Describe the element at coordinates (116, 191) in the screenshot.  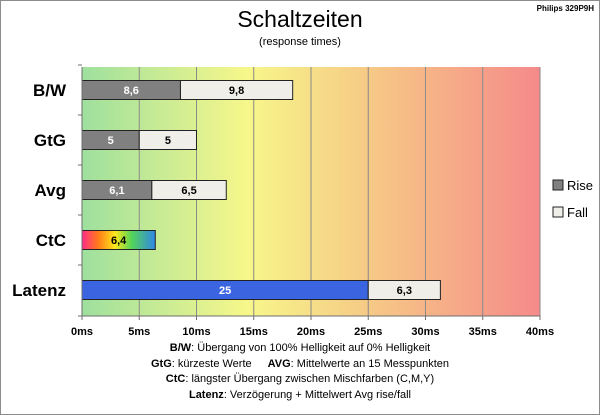
I see `value-label: 6,1` at that location.